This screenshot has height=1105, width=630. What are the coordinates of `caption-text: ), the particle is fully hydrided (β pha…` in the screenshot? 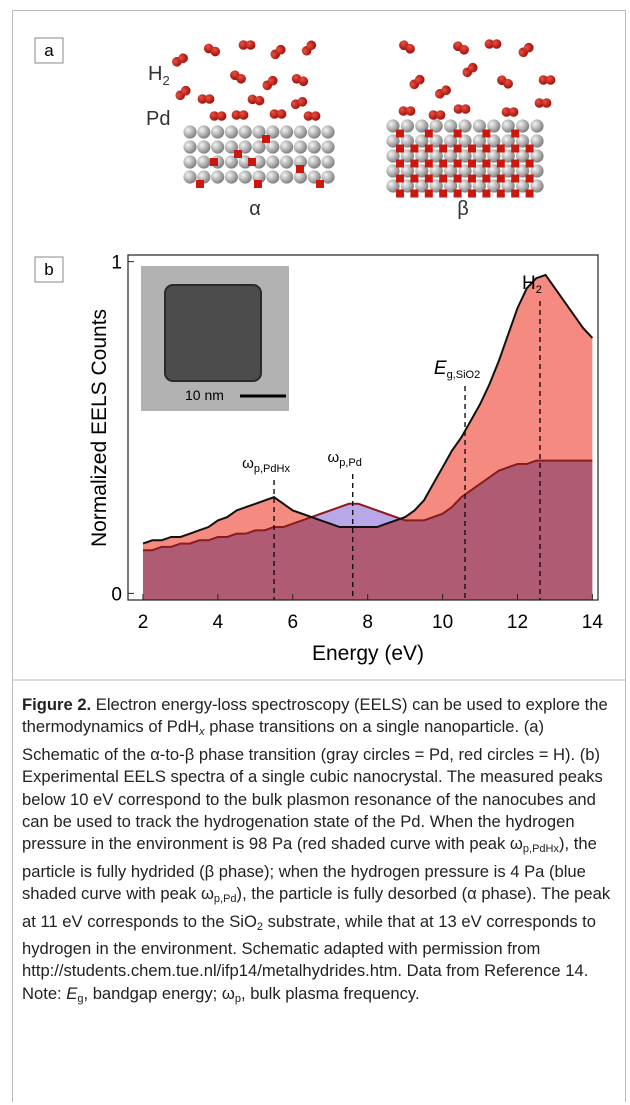 It's located at (309, 869).